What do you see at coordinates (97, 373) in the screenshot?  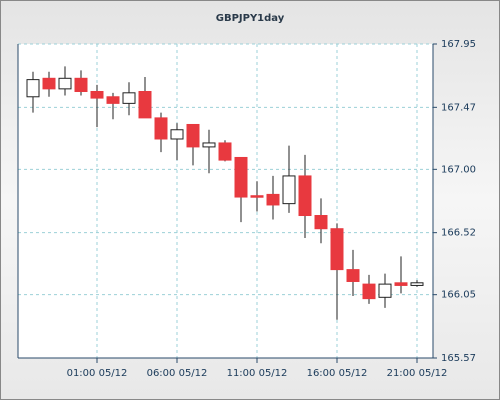 I see `x-tick-label: 01:00 05/12` at bounding box center [97, 373].